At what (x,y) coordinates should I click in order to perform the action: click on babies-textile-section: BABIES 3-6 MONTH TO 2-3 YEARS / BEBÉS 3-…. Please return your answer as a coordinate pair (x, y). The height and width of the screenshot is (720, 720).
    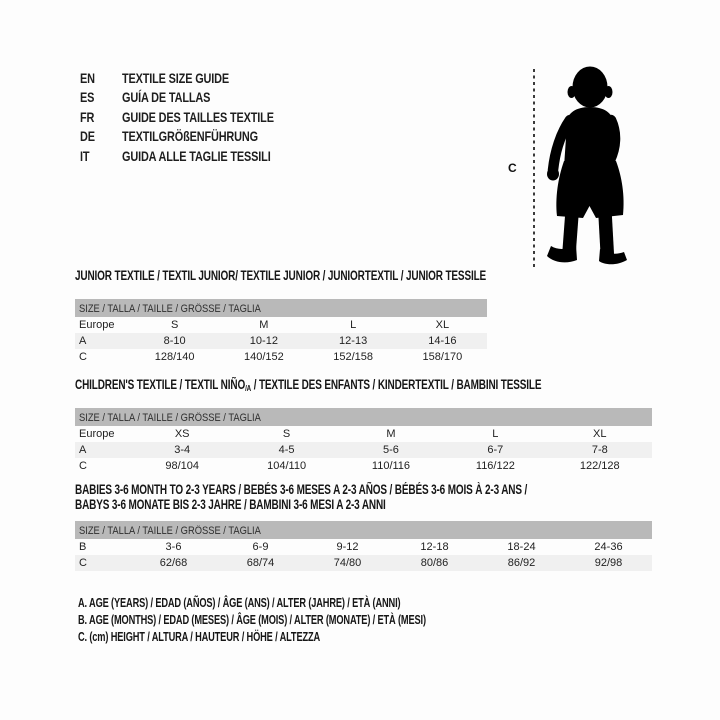
    Looking at the image, I should click on (363, 526).